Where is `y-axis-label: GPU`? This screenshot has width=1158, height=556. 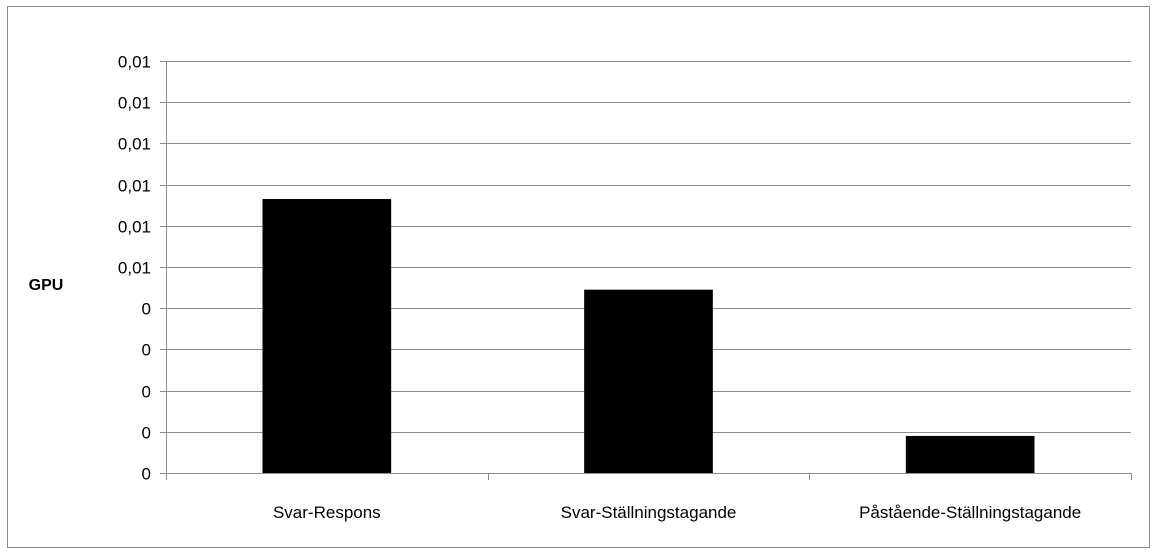 y-axis-label: GPU is located at coordinates (46, 285).